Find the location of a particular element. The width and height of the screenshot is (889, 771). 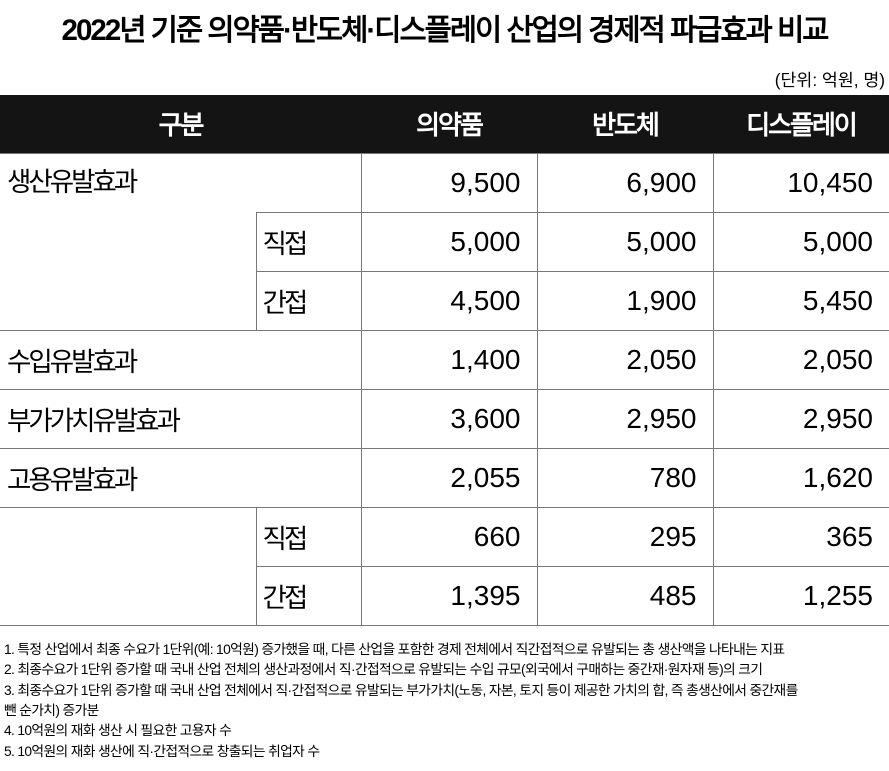

table-row: 고용유발효과 2,055 780 1,620 is located at coordinates (444, 478).